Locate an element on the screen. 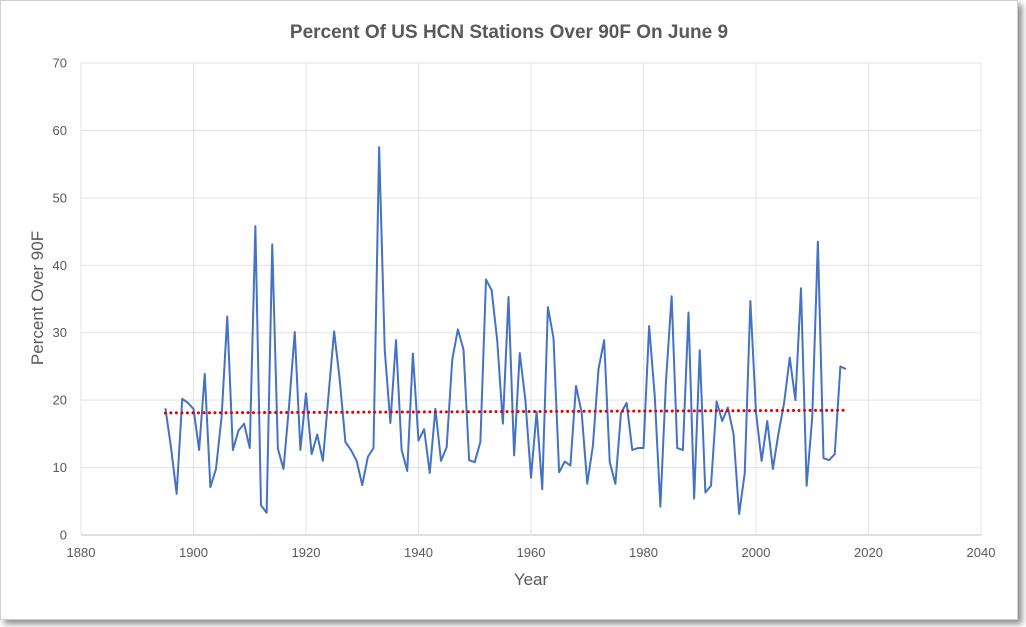 Image resolution: width=1026 pixels, height=627 pixels. x-tick-label: 1900 is located at coordinates (193, 552).